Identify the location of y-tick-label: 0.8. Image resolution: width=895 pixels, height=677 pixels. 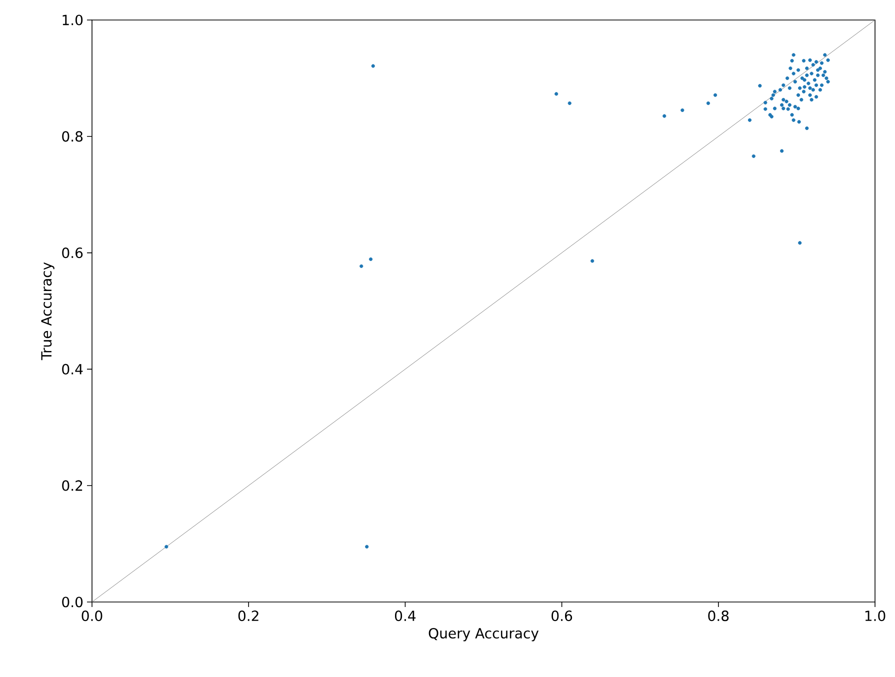
(72, 136).